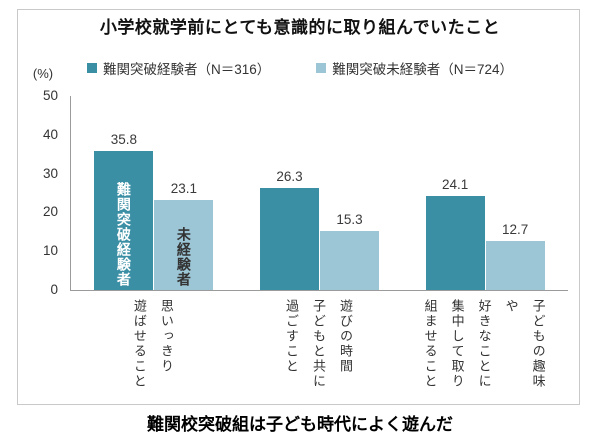 This screenshot has width=600, height=441. I want to click on y-axis: 50 40 30 20 10 0, so click(29, 192).